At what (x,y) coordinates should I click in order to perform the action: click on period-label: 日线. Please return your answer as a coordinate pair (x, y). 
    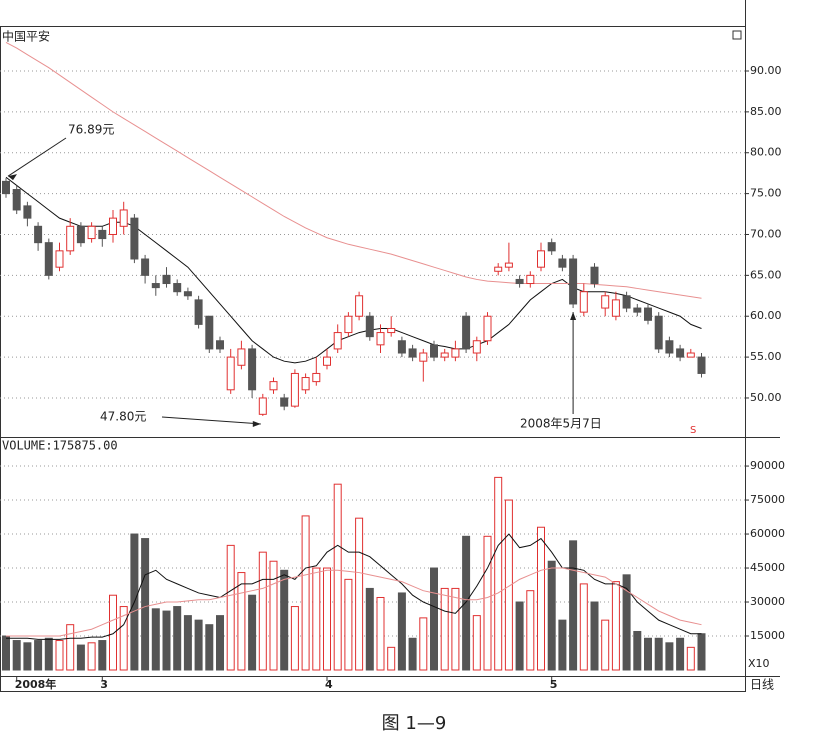
    Looking at the image, I should click on (762, 685).